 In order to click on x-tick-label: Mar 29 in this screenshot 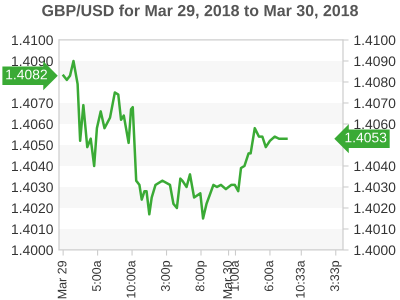, I will do `click(62, 279)`.